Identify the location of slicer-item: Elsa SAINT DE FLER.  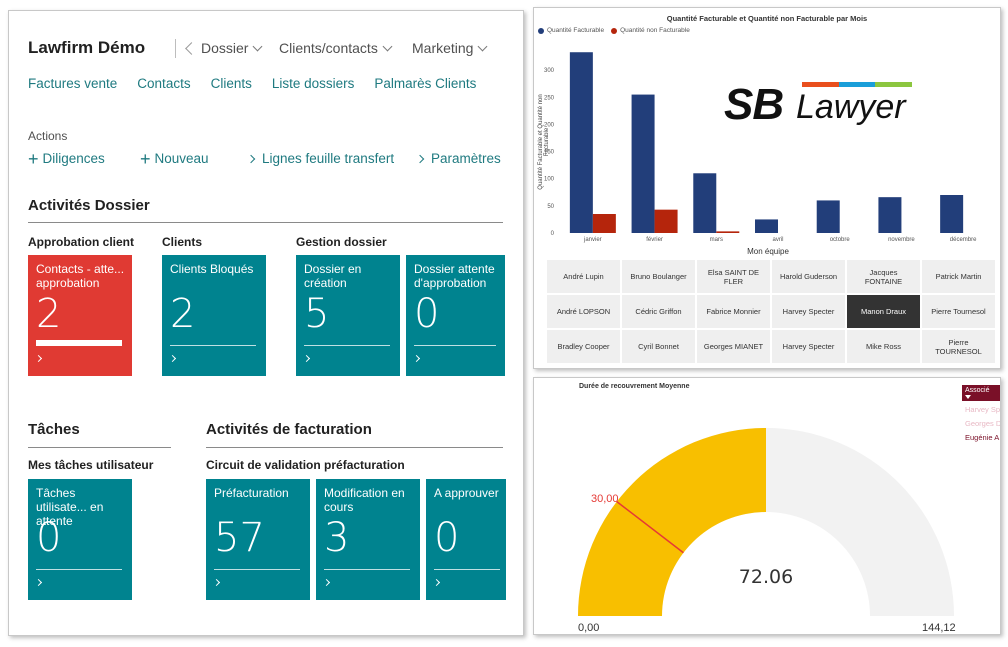
(733, 276).